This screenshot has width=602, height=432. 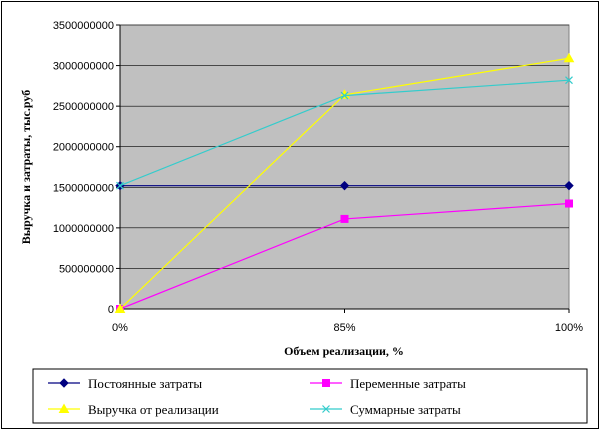 What do you see at coordinates (83, 188) in the screenshot?
I see `y-tick-label: 1500000000` at bounding box center [83, 188].